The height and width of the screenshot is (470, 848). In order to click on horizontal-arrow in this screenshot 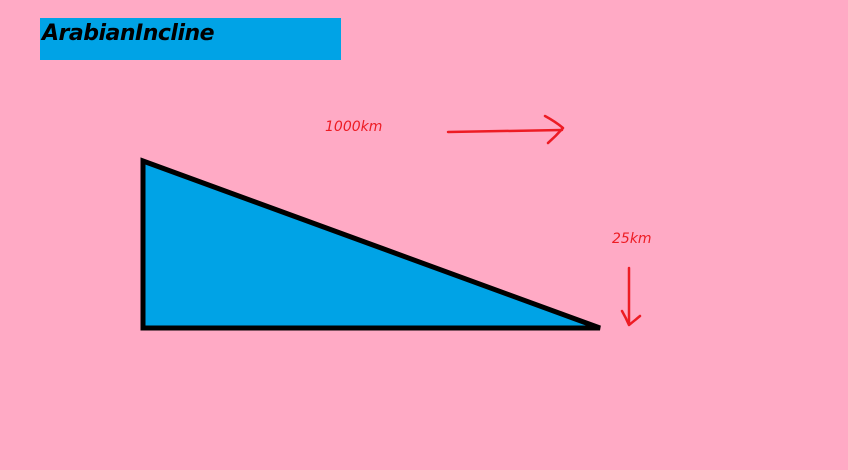, I will do `click(505, 129)`.